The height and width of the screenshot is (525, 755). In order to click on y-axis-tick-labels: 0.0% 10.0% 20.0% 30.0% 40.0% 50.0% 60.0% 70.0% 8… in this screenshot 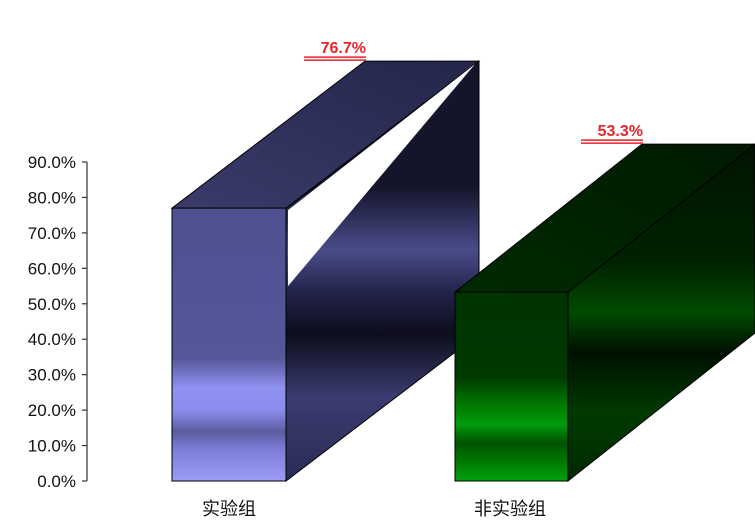, I will do `click(52, 322)`.